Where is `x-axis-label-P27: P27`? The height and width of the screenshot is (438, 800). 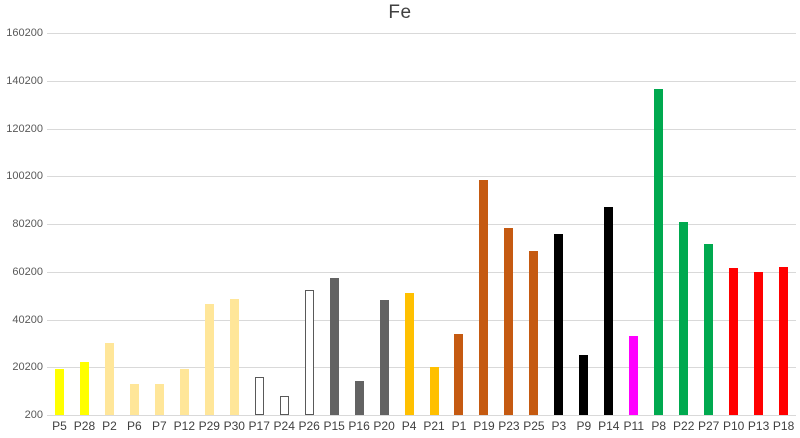 x-axis-label-P27: P27 is located at coordinates (708, 426).